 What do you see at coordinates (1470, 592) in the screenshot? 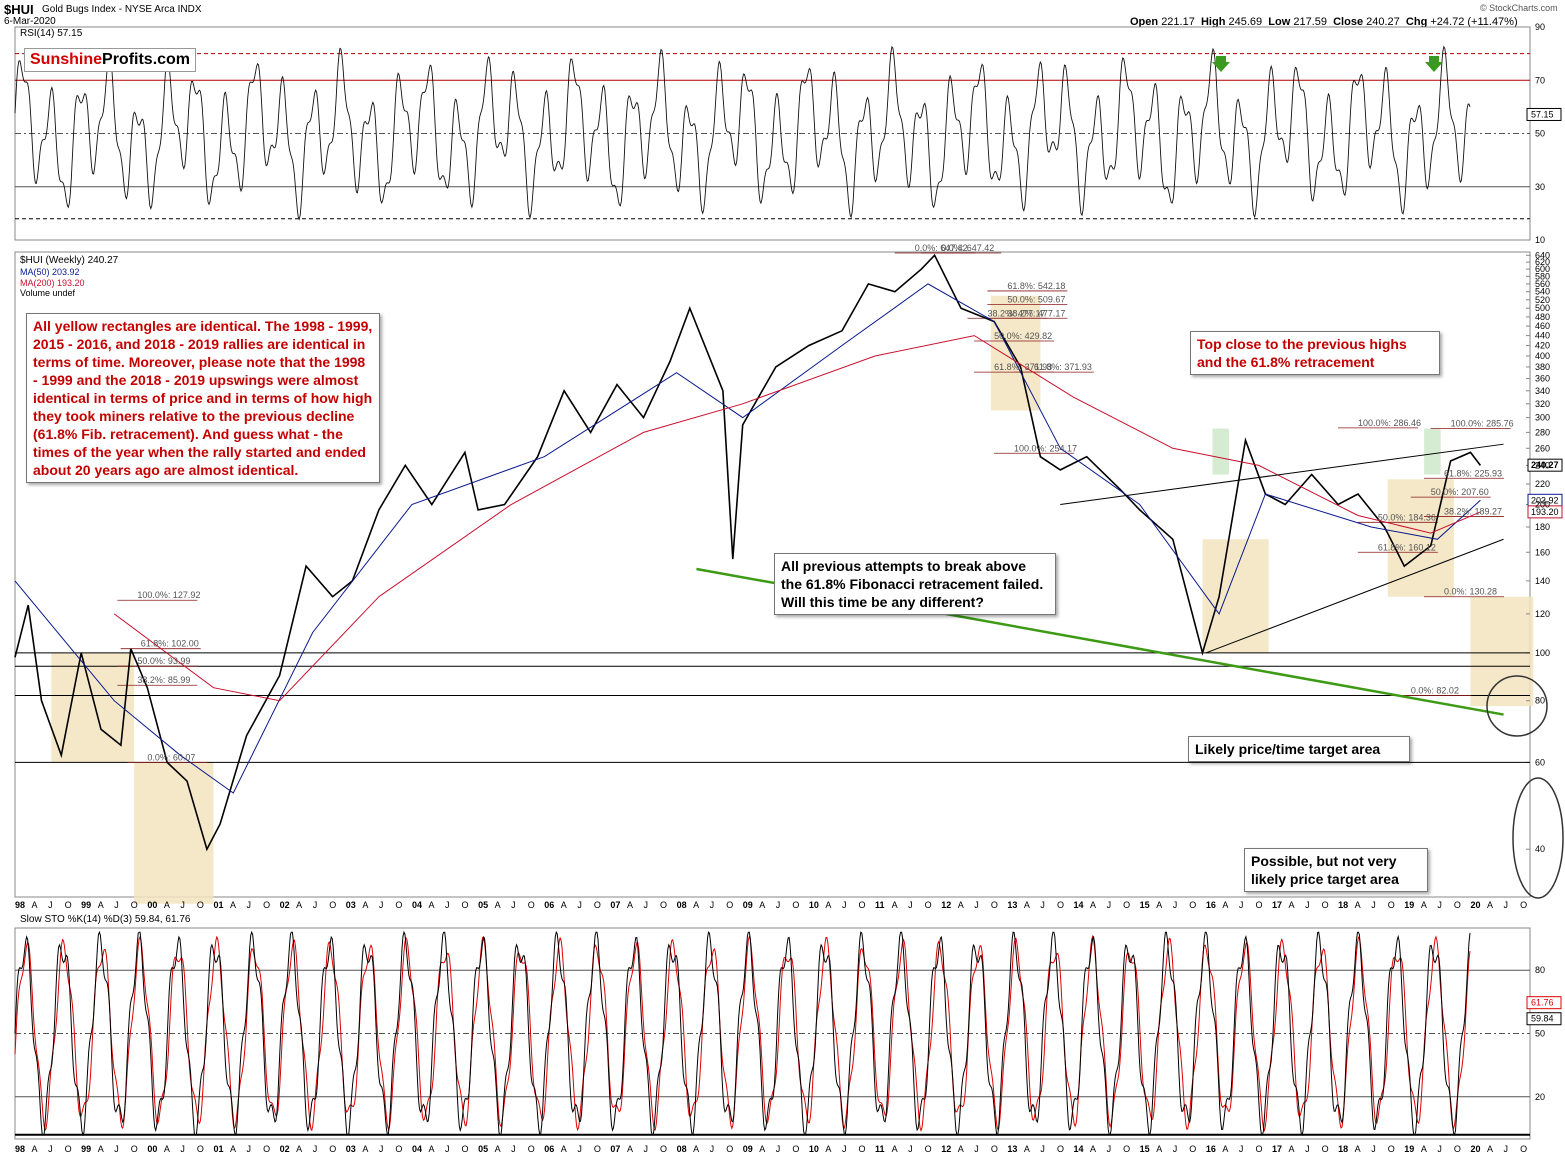
I see `fib-label: 0.0%: 130.28` at bounding box center [1470, 592].